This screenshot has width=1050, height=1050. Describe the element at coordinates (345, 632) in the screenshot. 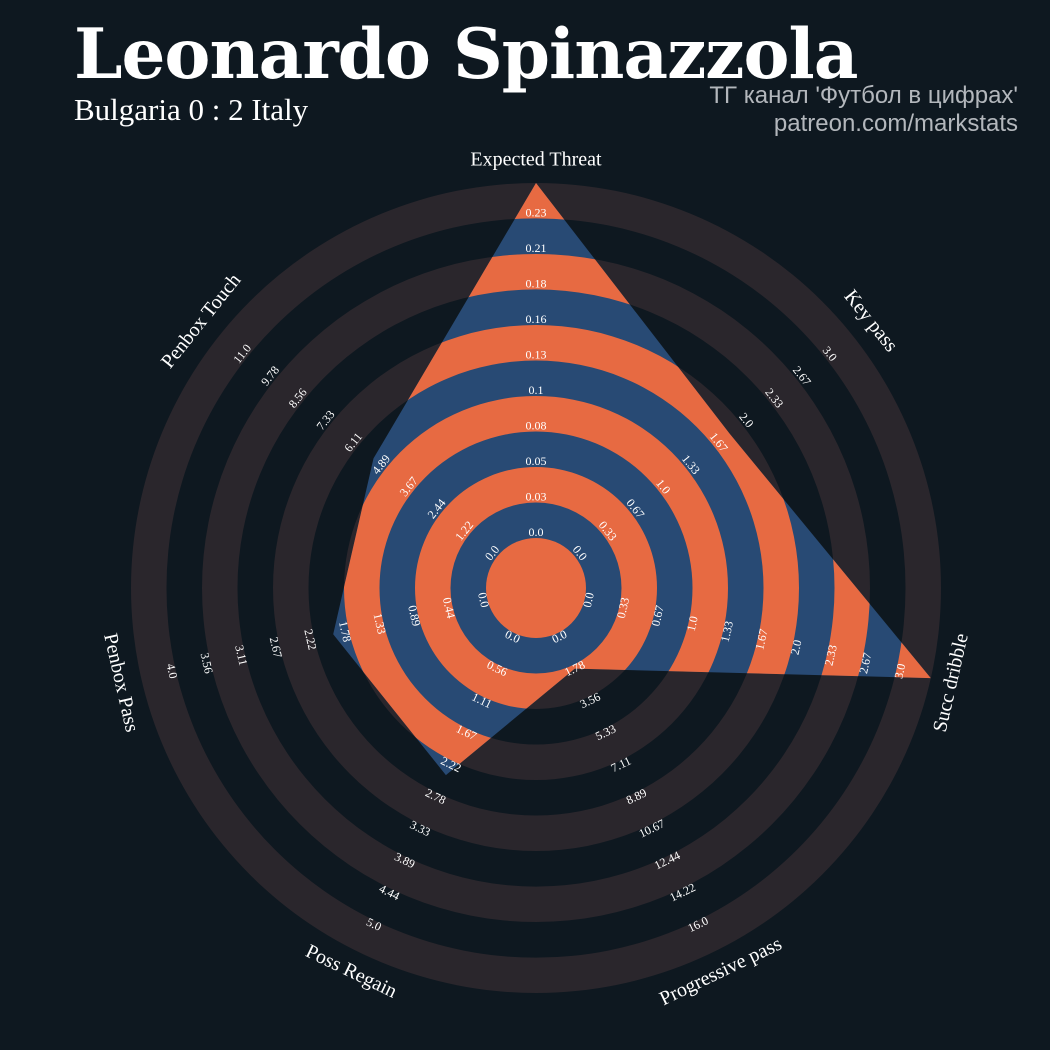

I see `tick-label: 1.78` at that location.